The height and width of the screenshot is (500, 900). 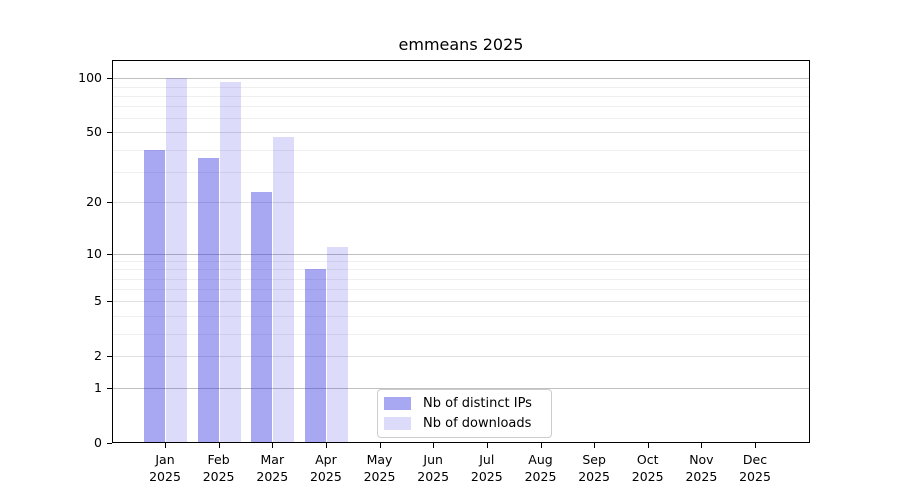 I want to click on y-tick-label: 0, so click(x=98, y=442).